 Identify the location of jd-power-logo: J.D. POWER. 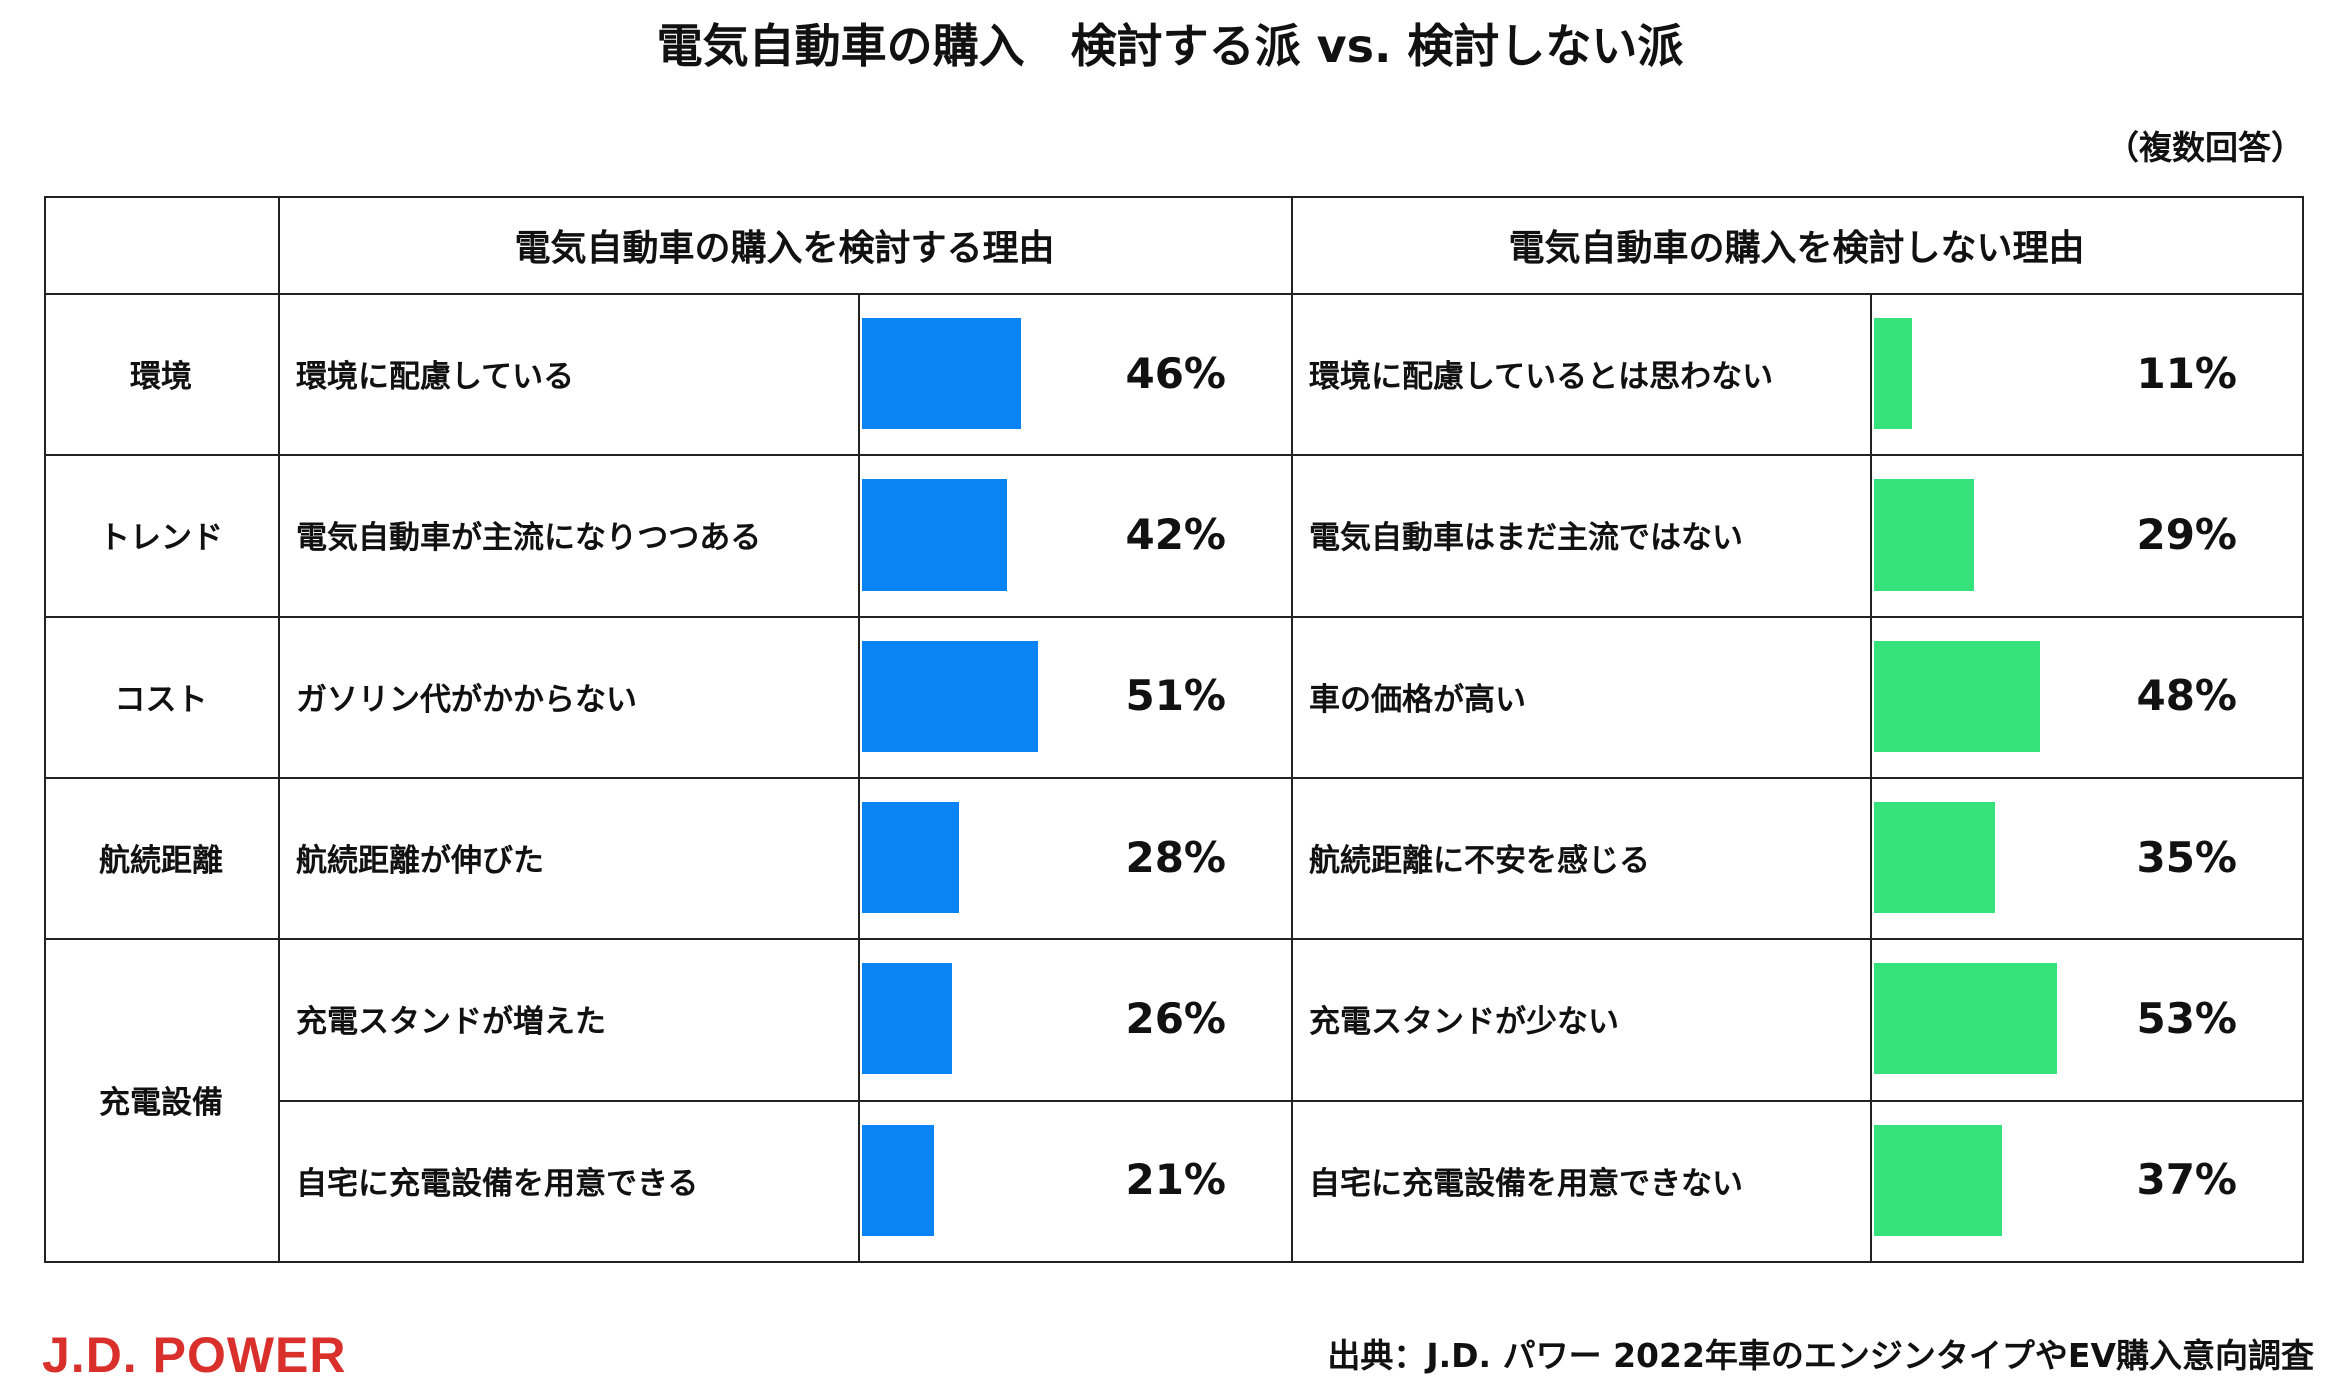
(194, 1355).